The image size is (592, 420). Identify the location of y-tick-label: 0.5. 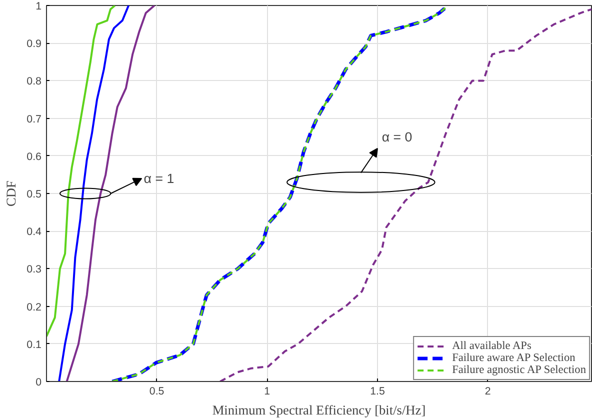
(34, 194).